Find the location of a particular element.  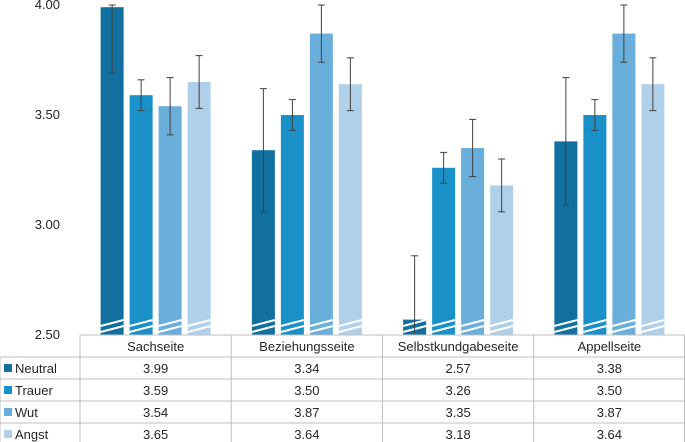

data-label: 3.59 is located at coordinates (155, 390).